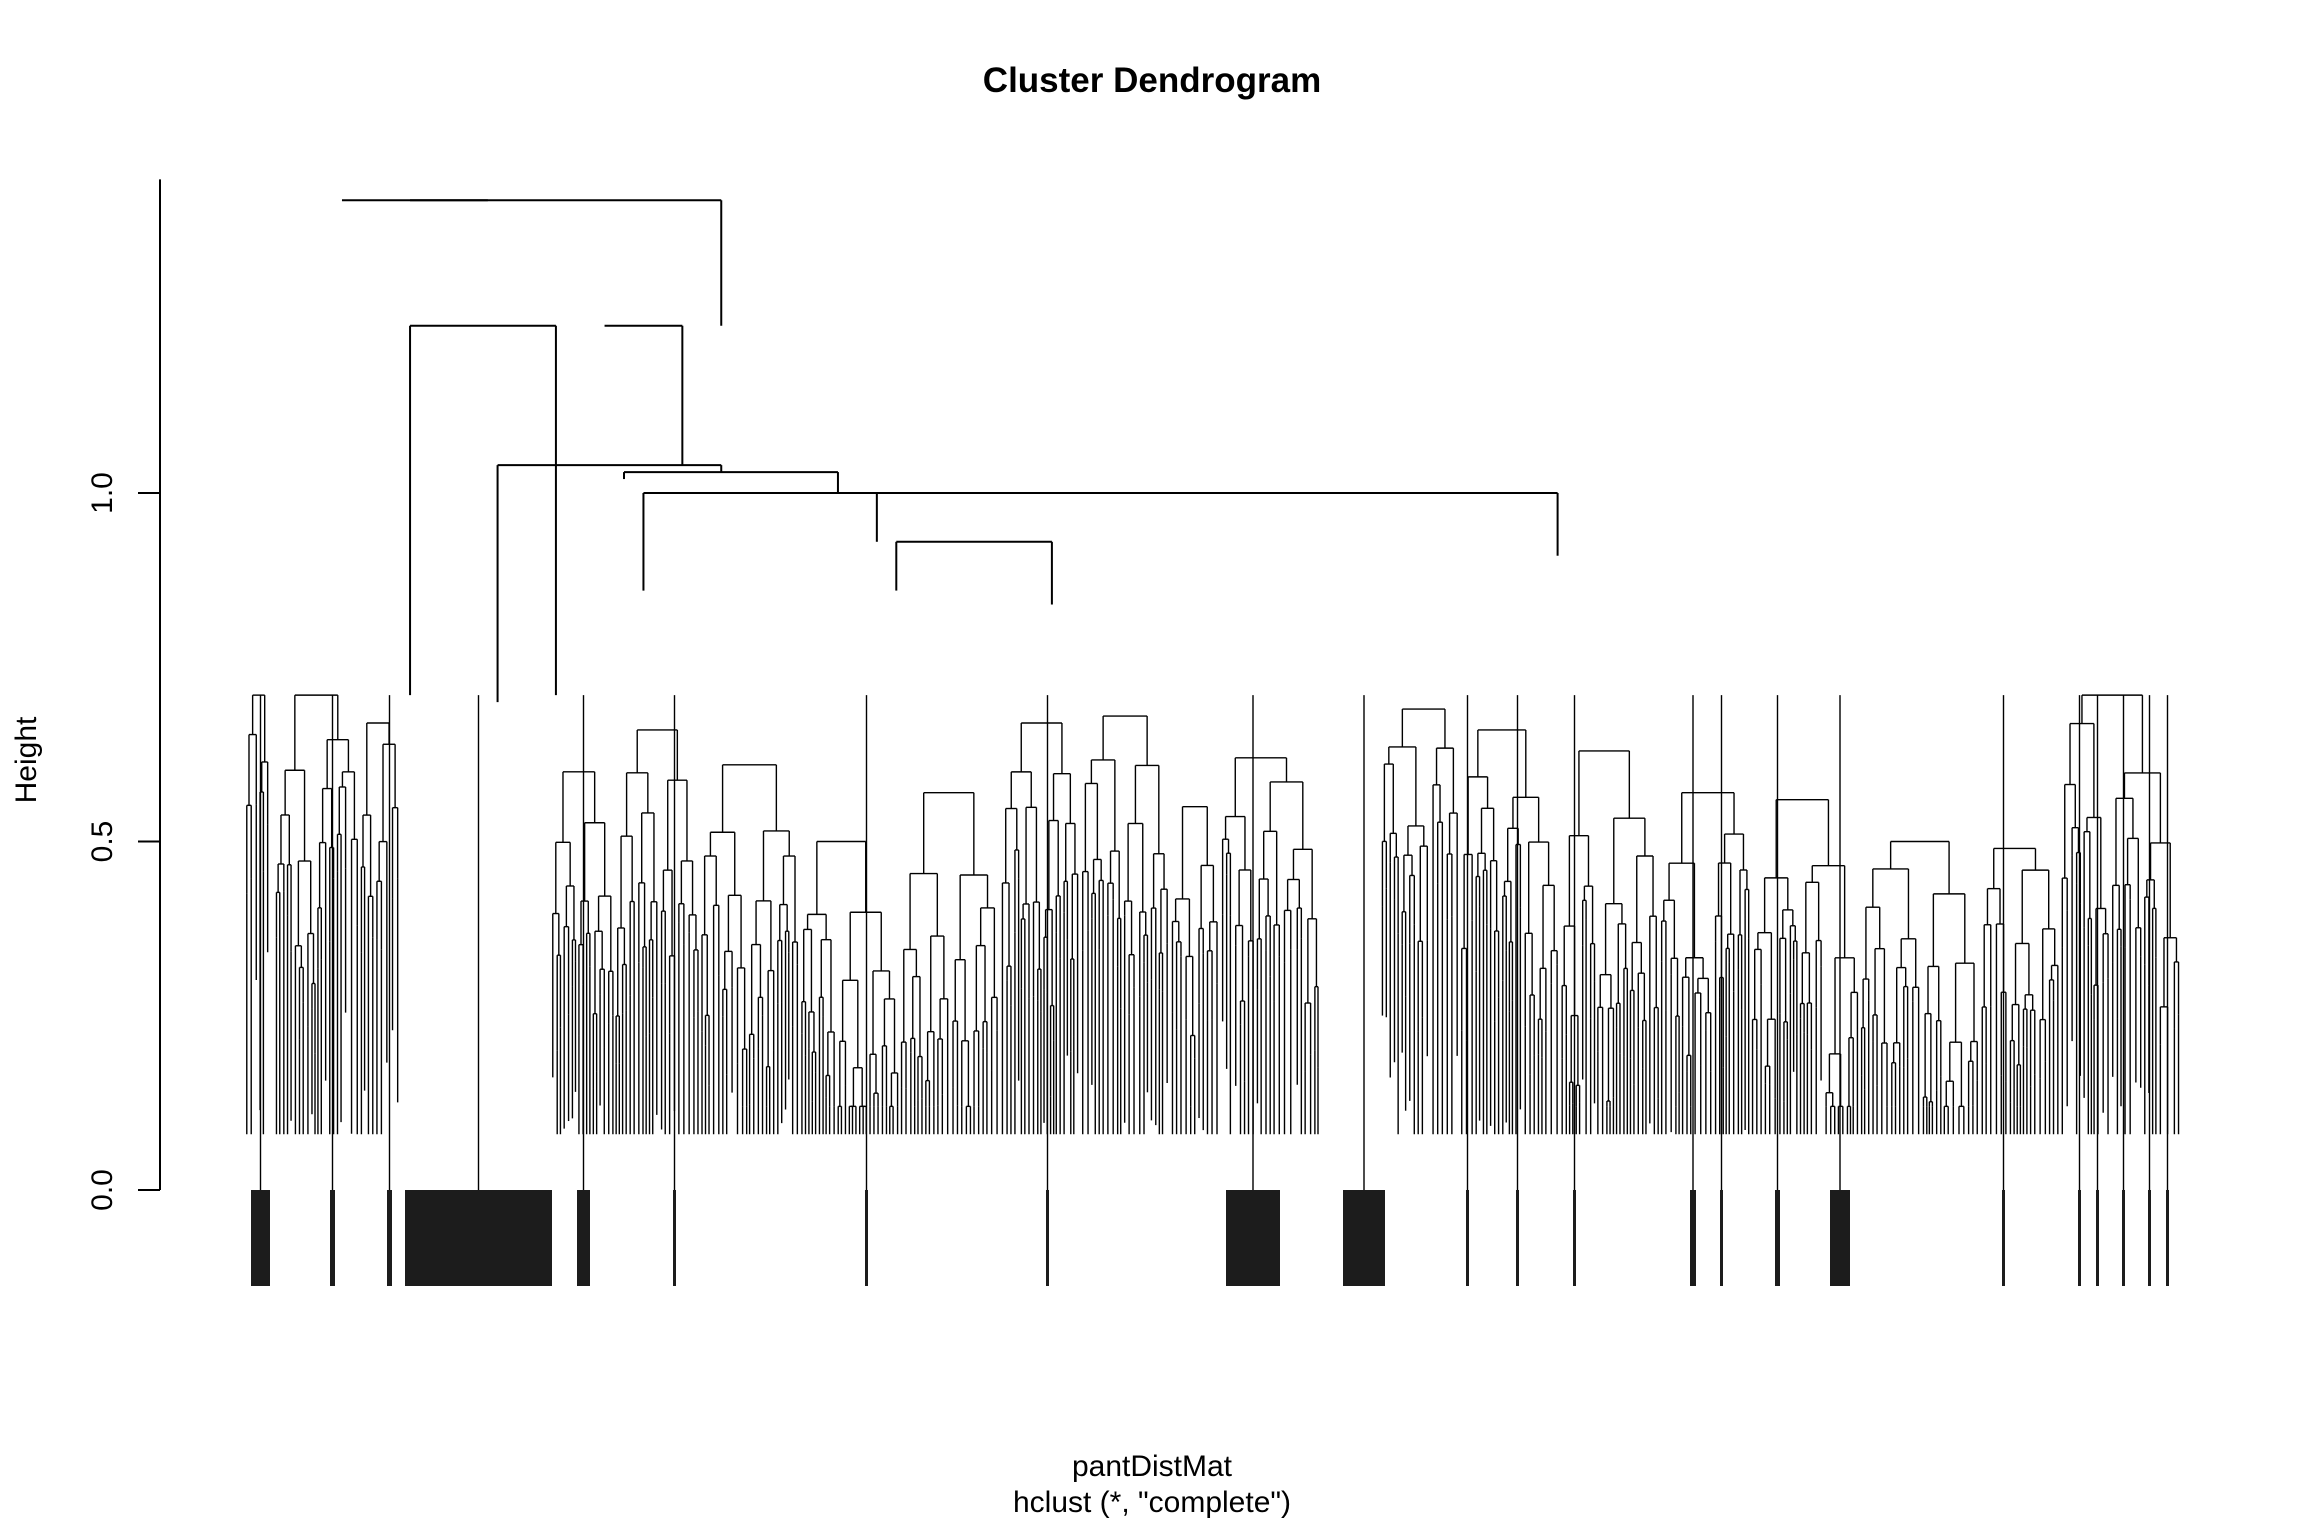 The width and height of the screenshot is (2304, 1536). I want to click on y-axis-label: Height, so click(26, 759).